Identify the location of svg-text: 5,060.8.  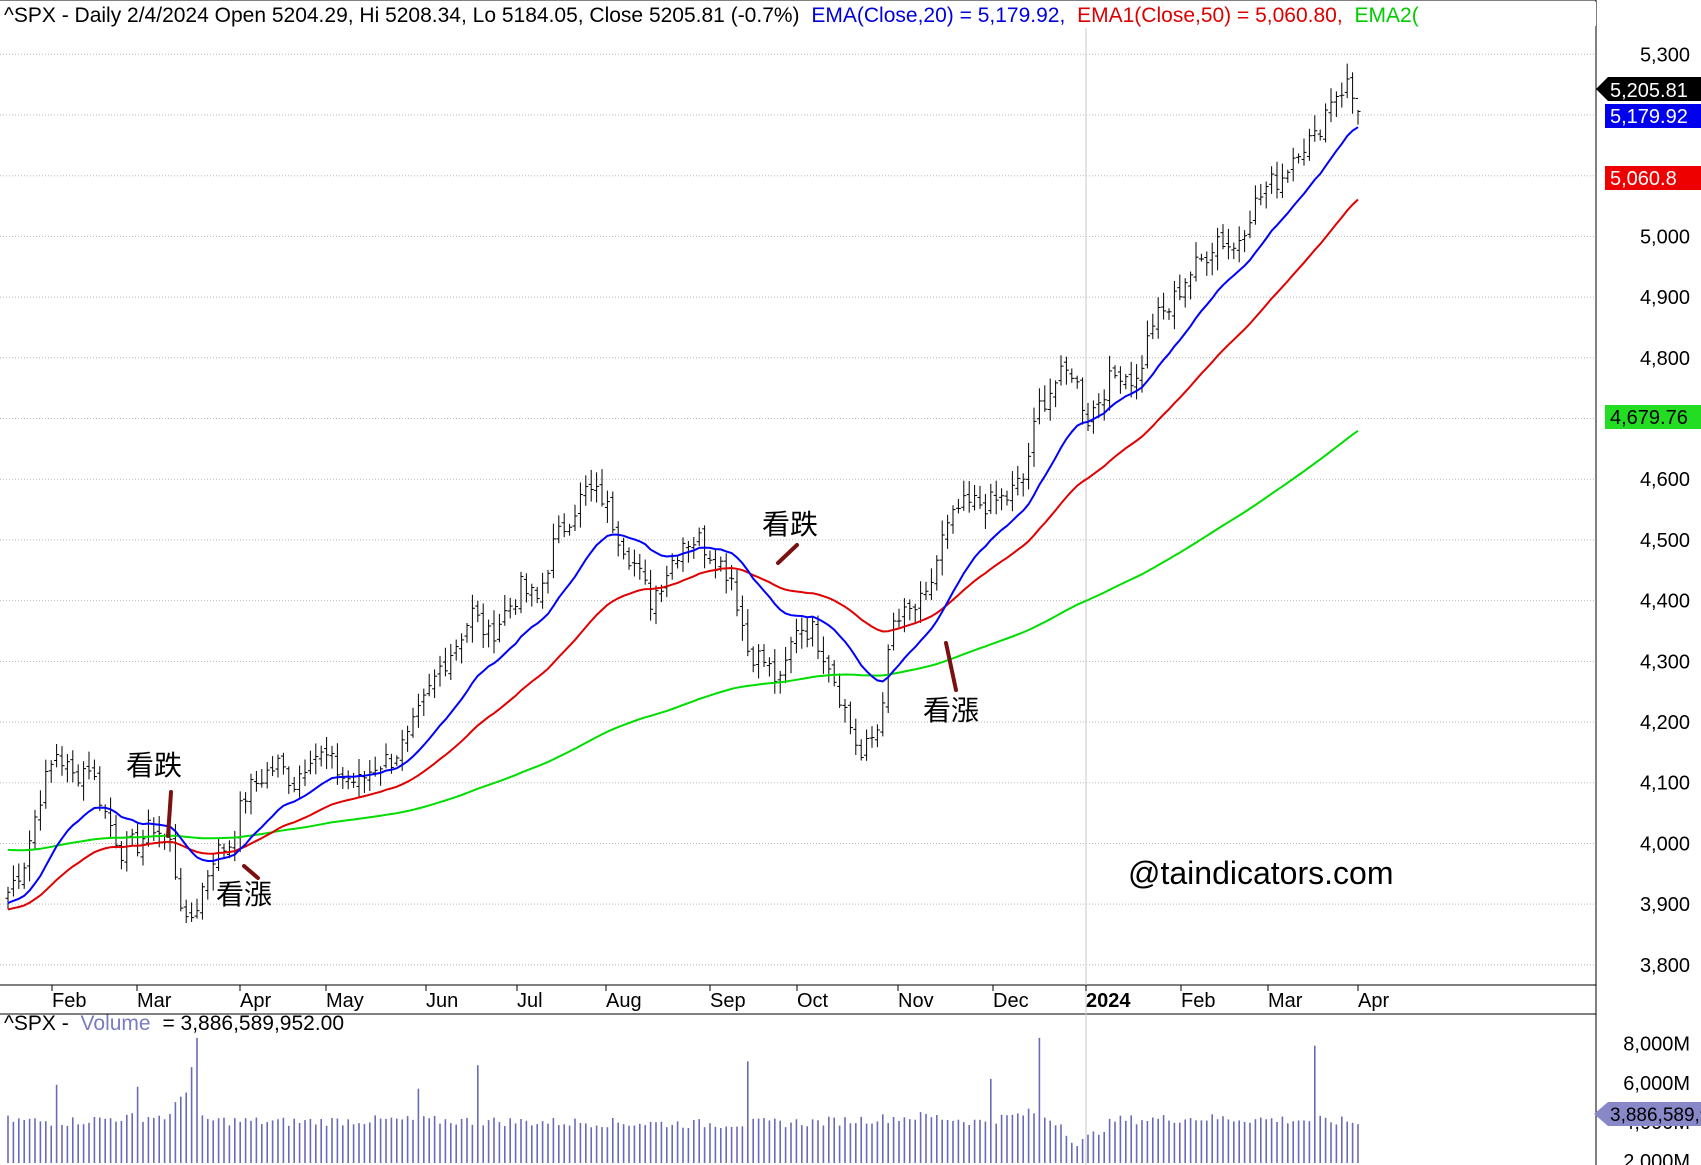
(1643, 179).